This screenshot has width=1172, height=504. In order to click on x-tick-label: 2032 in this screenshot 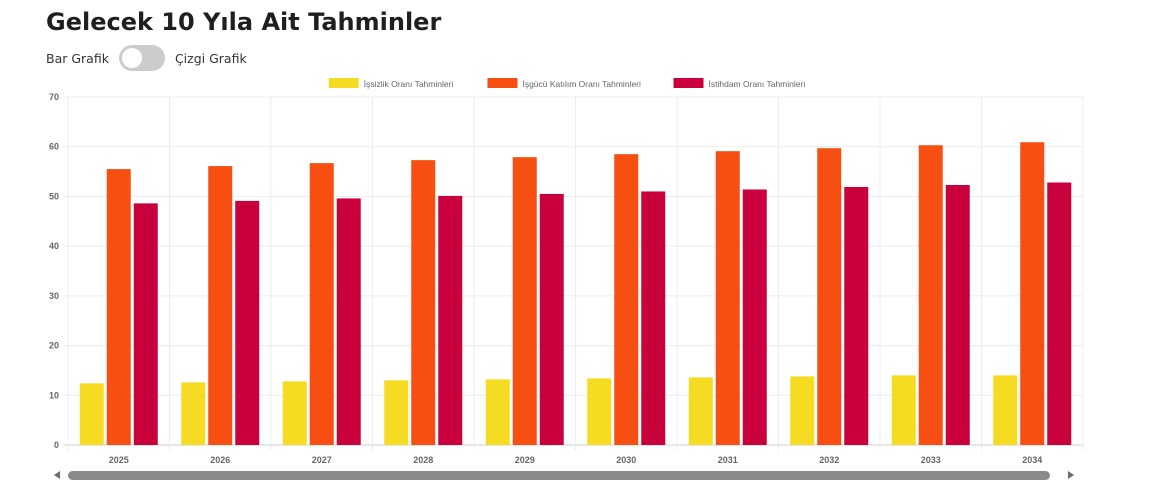, I will do `click(829, 460)`.